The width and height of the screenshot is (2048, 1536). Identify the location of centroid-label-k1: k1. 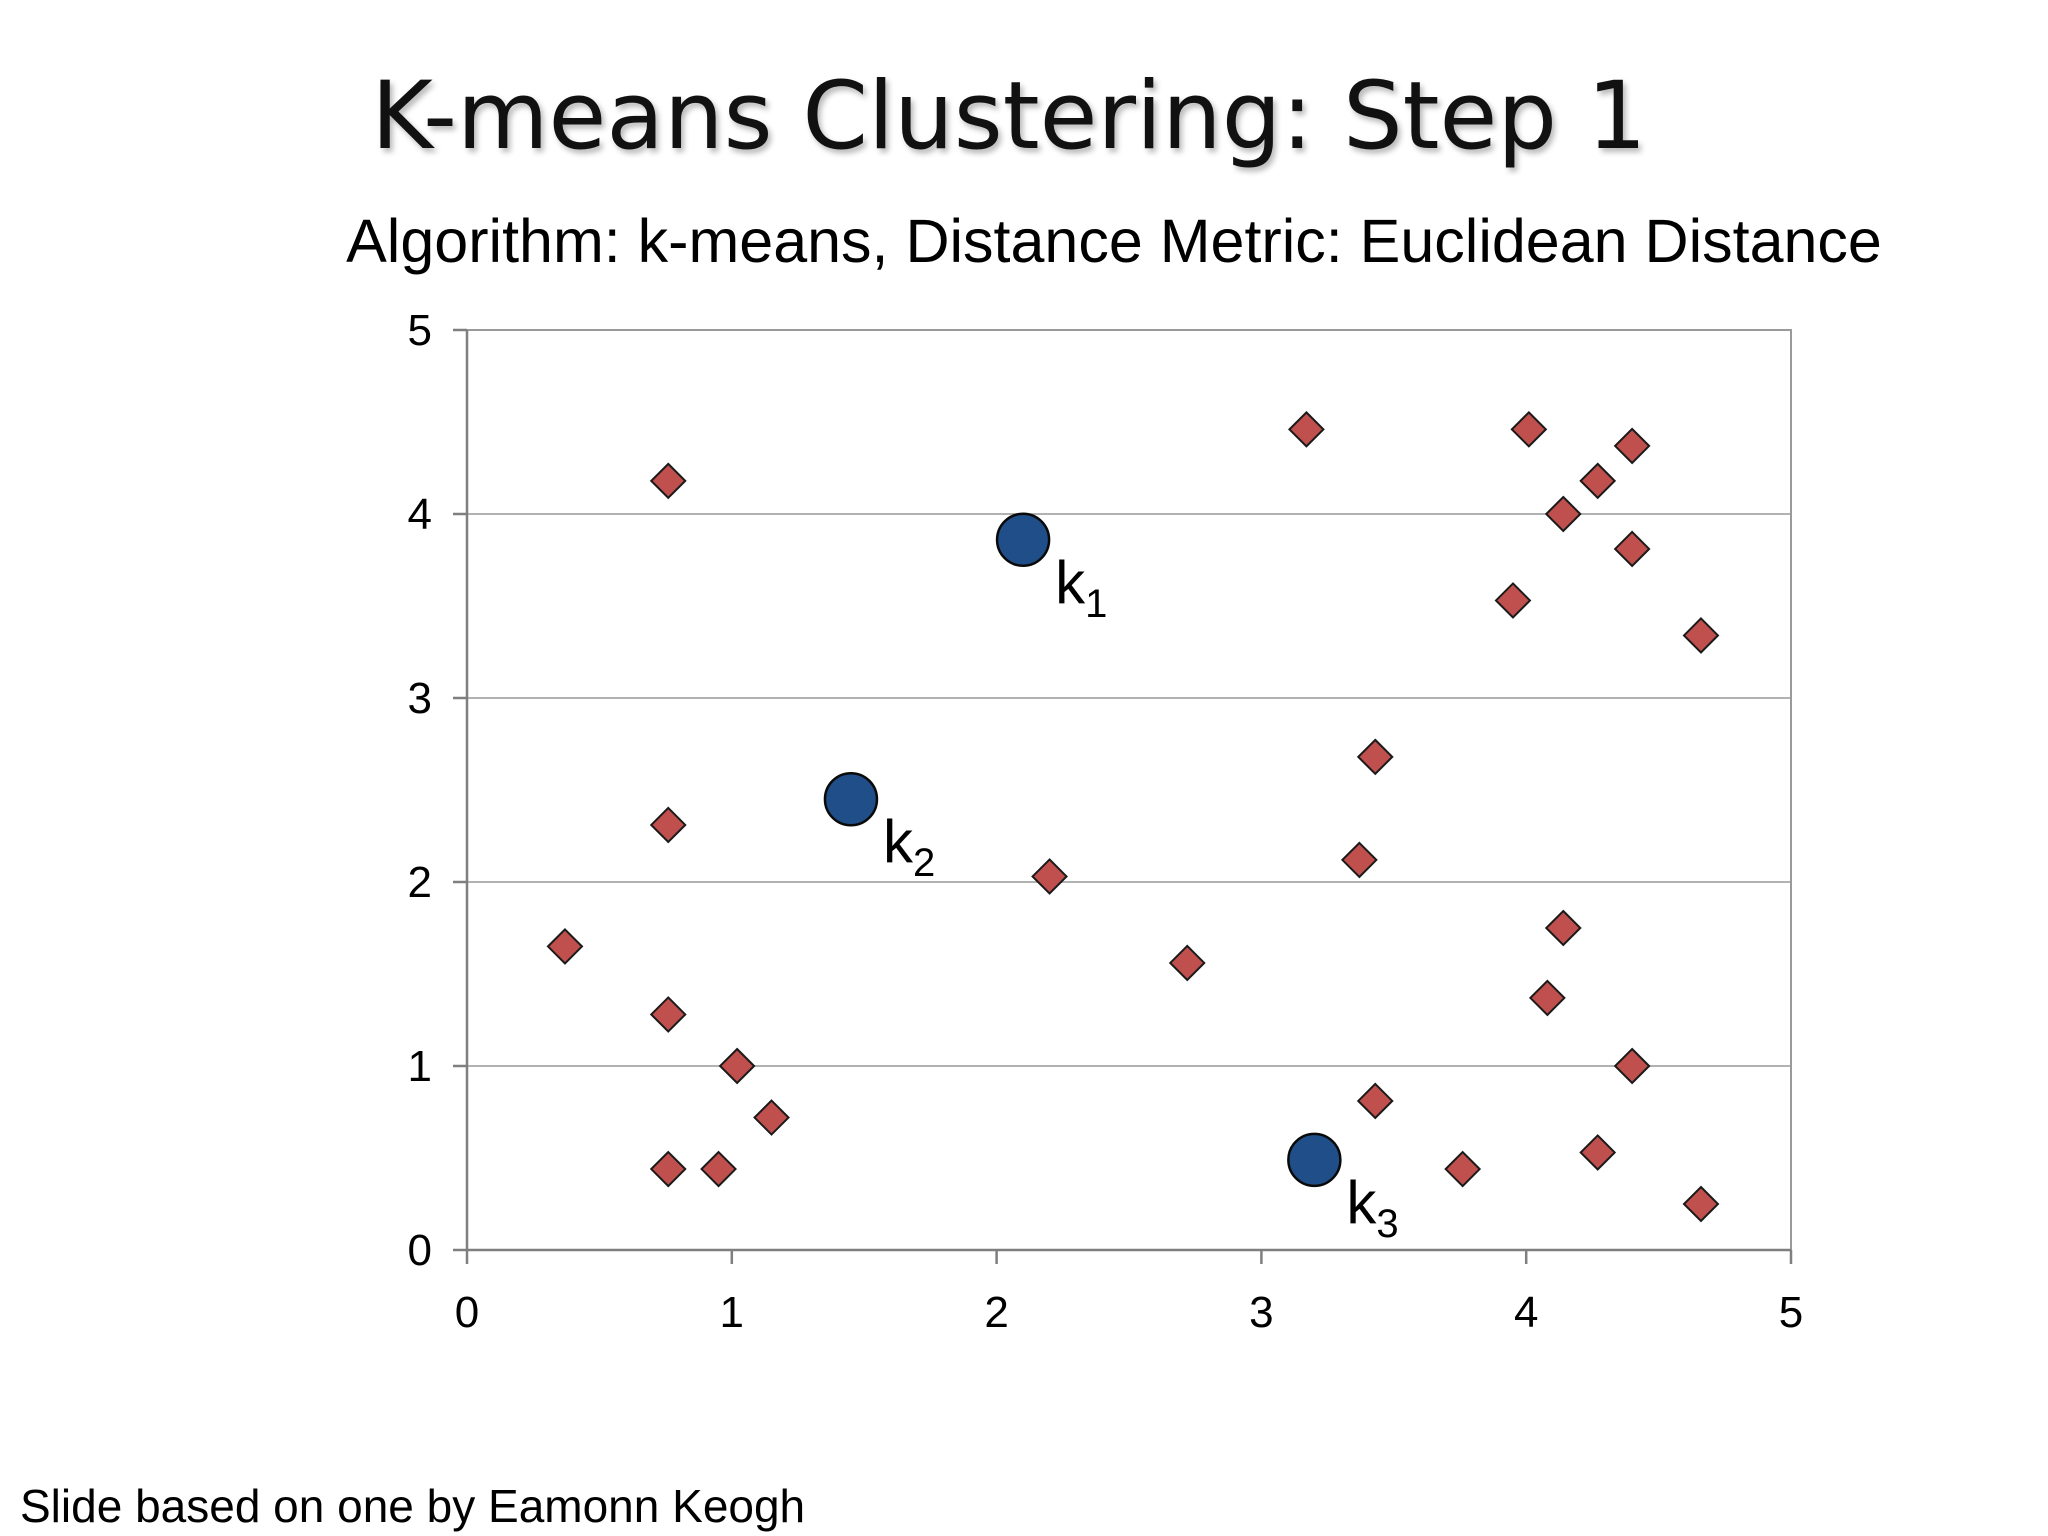
(1081, 587).